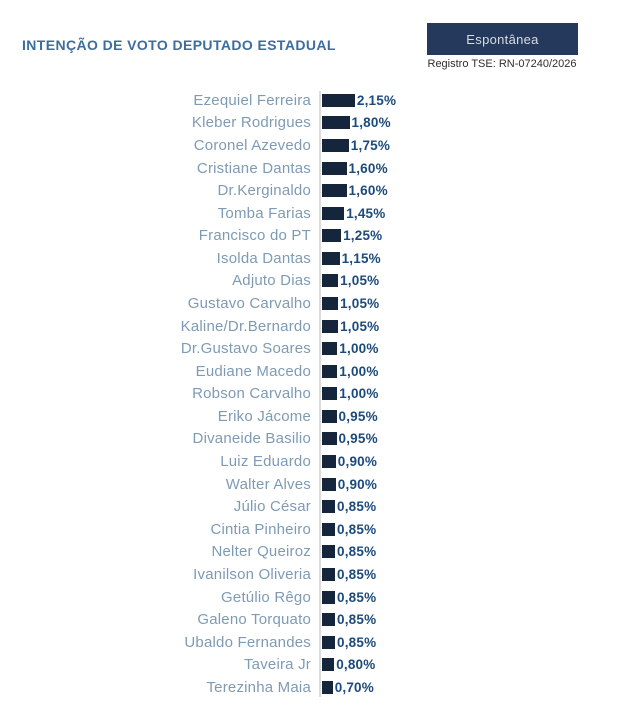 The image size is (642, 723). What do you see at coordinates (271, 281) in the screenshot?
I see `candidate-label: Adjuto Dias` at bounding box center [271, 281].